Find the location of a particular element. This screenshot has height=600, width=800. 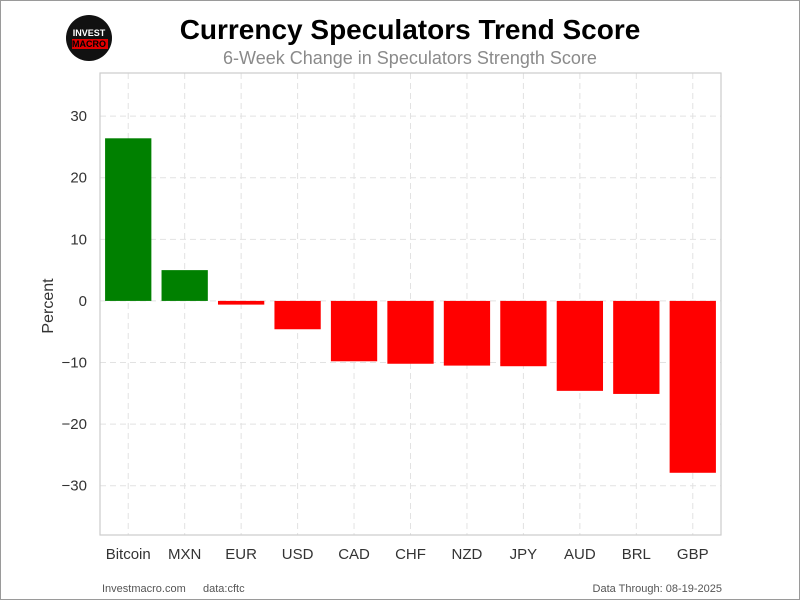

x-tick-label-gbp: GBP is located at coordinates (693, 554).